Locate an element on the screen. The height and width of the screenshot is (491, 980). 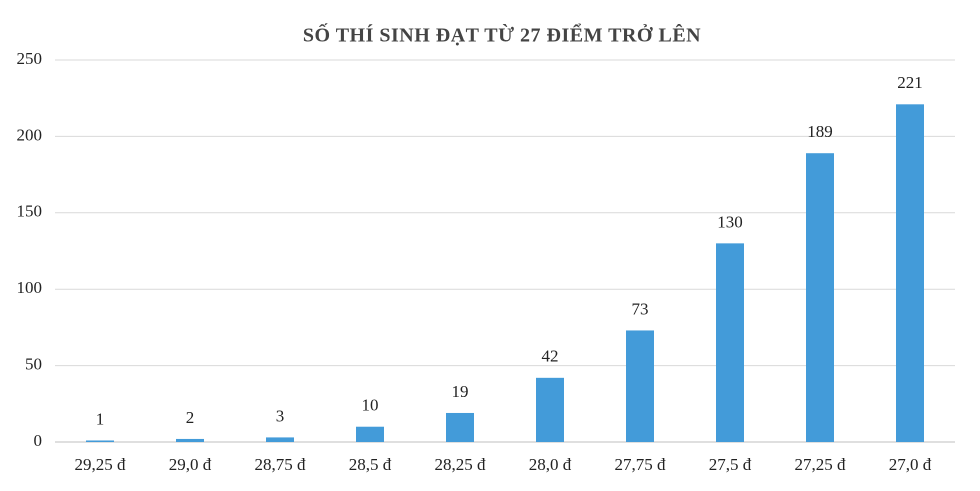
data-label: 130 is located at coordinates (730, 221).